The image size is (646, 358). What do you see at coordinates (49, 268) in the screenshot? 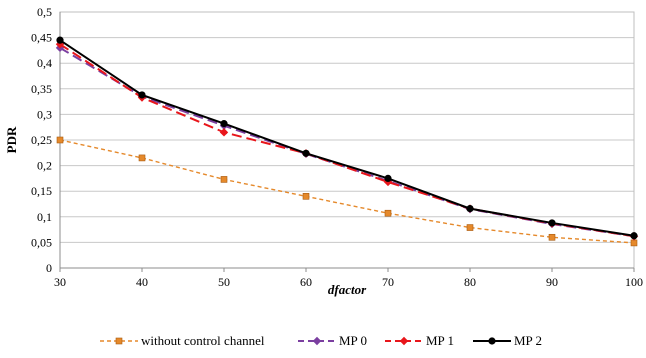
I see `y-tick-label: 0` at bounding box center [49, 268].